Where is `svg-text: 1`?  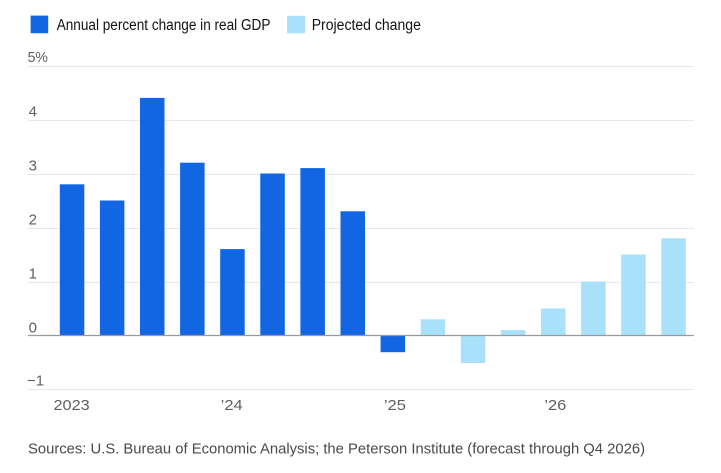
svg-text: 1 is located at coordinates (33, 273).